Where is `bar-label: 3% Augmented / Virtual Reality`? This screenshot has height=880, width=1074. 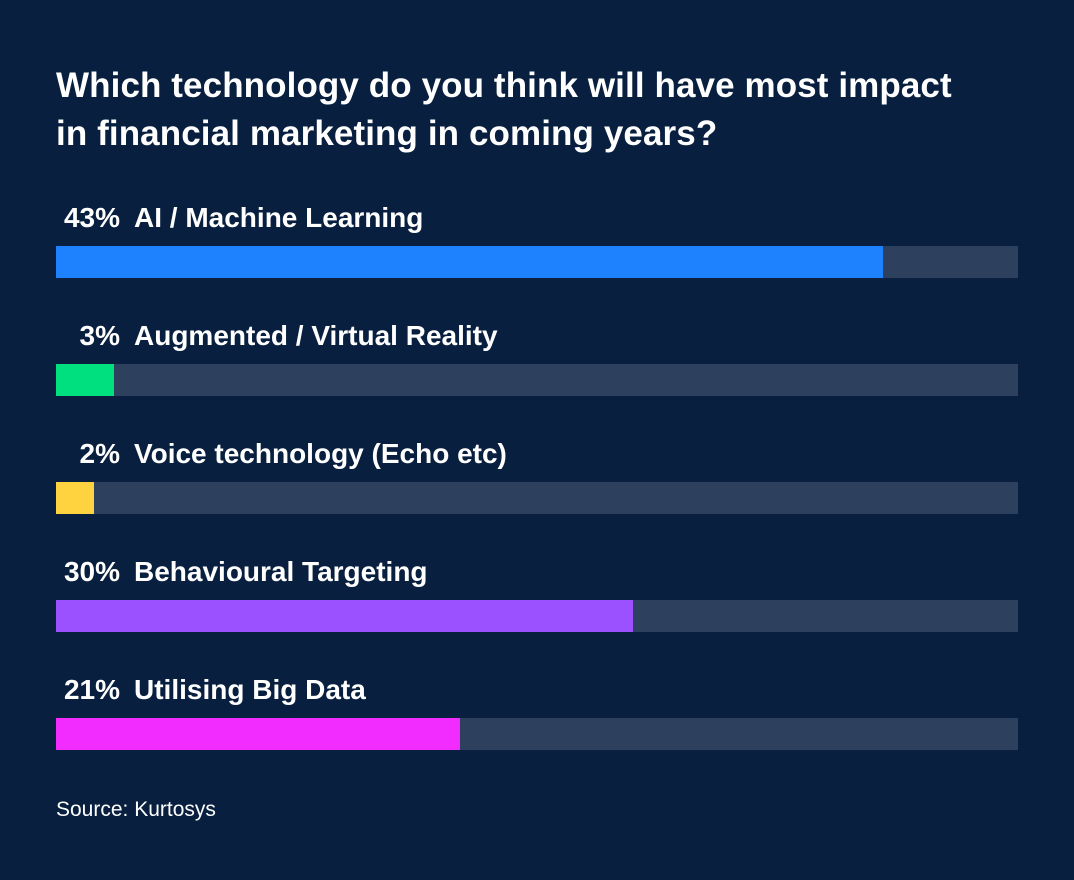 bar-label: 3% Augmented / Virtual Reality is located at coordinates (277, 336).